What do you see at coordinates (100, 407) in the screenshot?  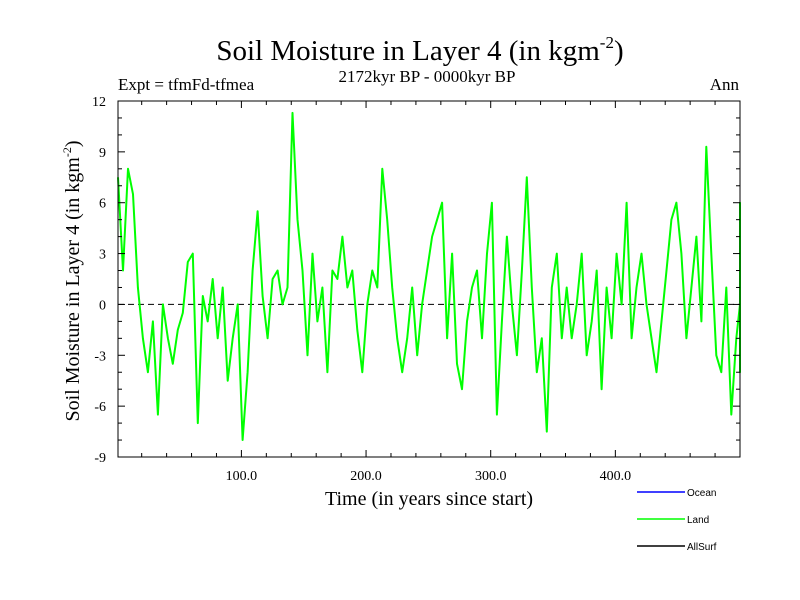 I see `y-tick-label: -6` at bounding box center [100, 407].